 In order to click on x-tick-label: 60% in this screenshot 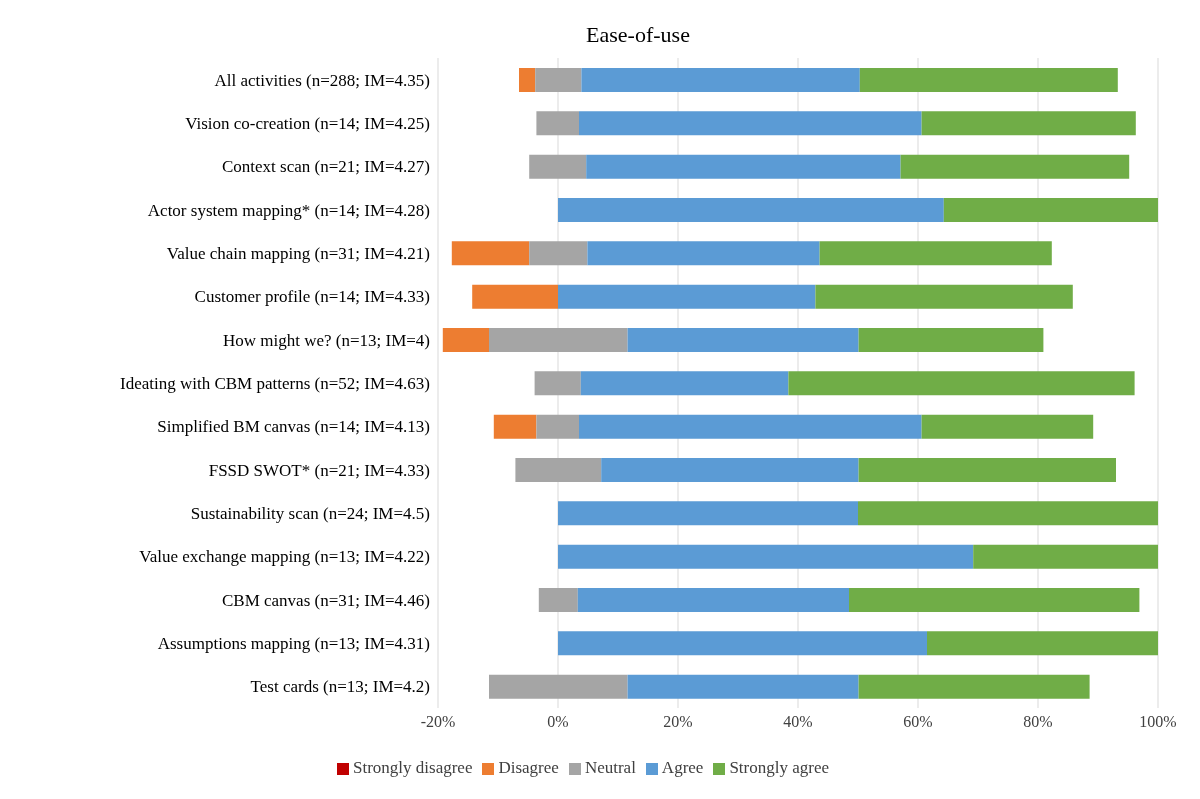, I will do `click(918, 722)`.